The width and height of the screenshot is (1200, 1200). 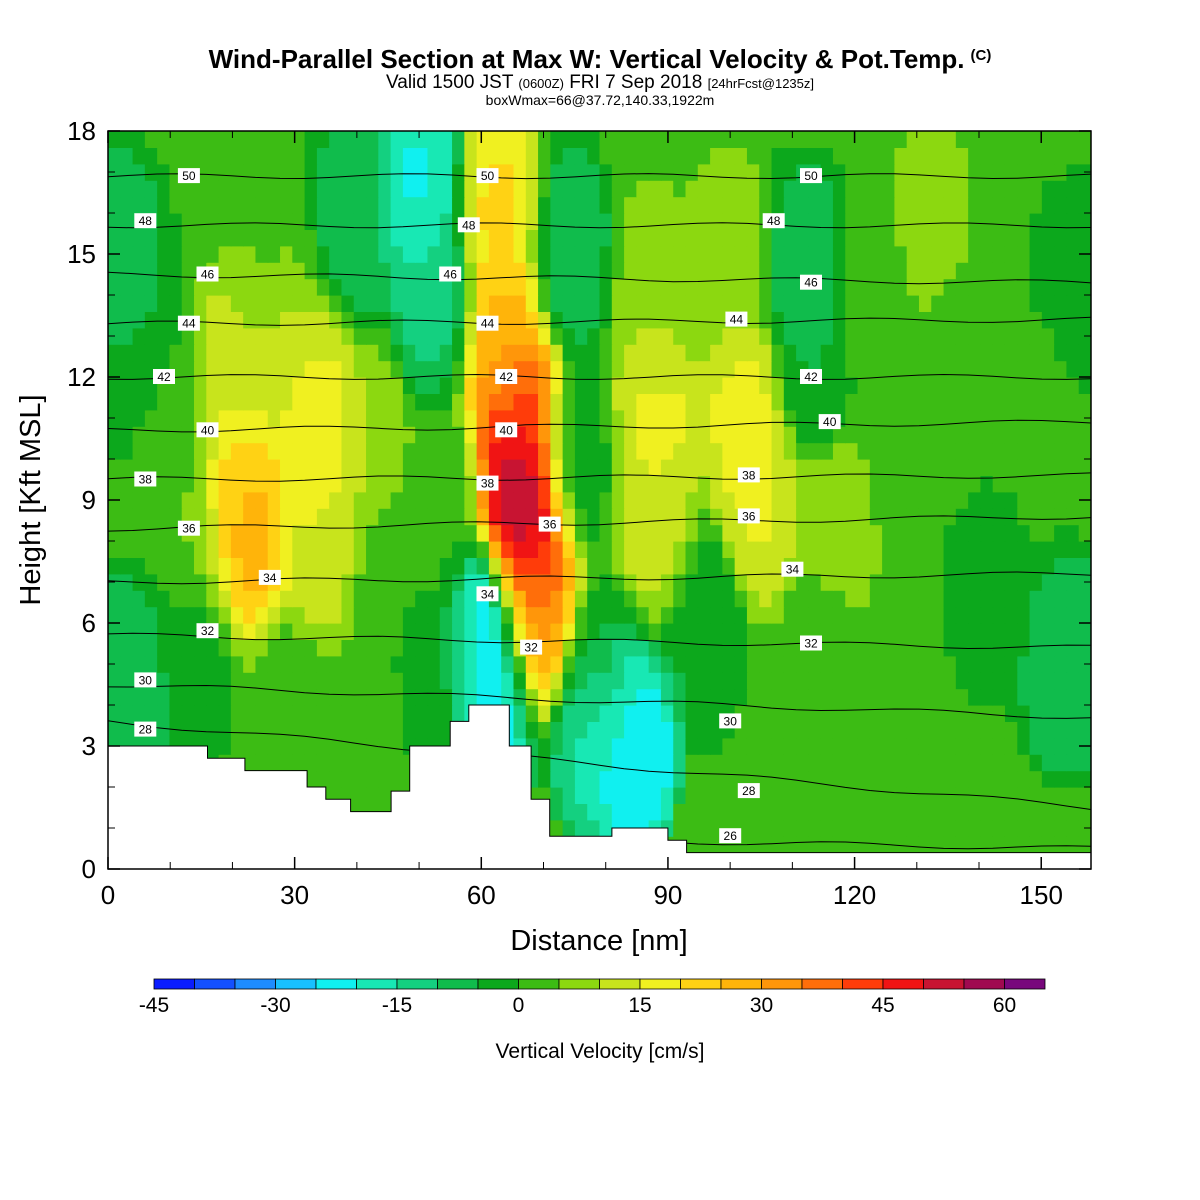 What do you see at coordinates (811, 283) in the screenshot?
I see `svg-text: 46` at bounding box center [811, 283].